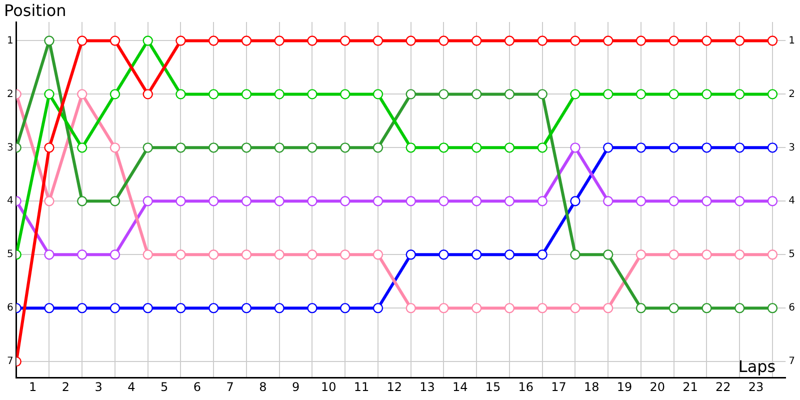  Describe the element at coordinates (792, 148) in the screenshot. I see `y2-tick-label: 3` at that location.